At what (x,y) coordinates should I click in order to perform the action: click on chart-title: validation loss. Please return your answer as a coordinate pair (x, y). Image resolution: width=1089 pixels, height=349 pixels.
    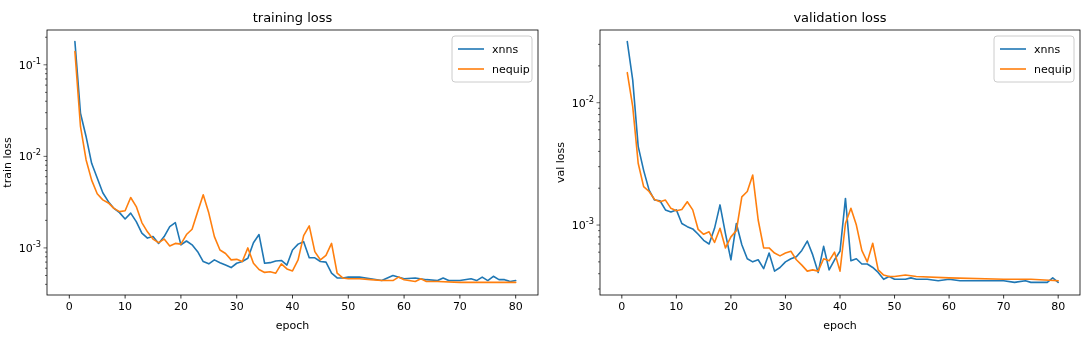
    Looking at the image, I should click on (840, 17).